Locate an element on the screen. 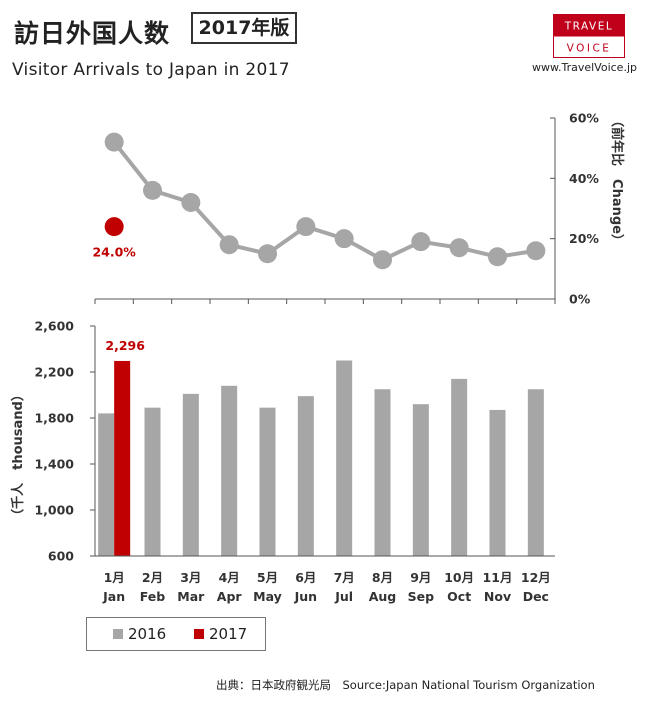 This screenshot has width=655, height=701. travel-voice-logo: TRAVEL VOICE is located at coordinates (589, 36).